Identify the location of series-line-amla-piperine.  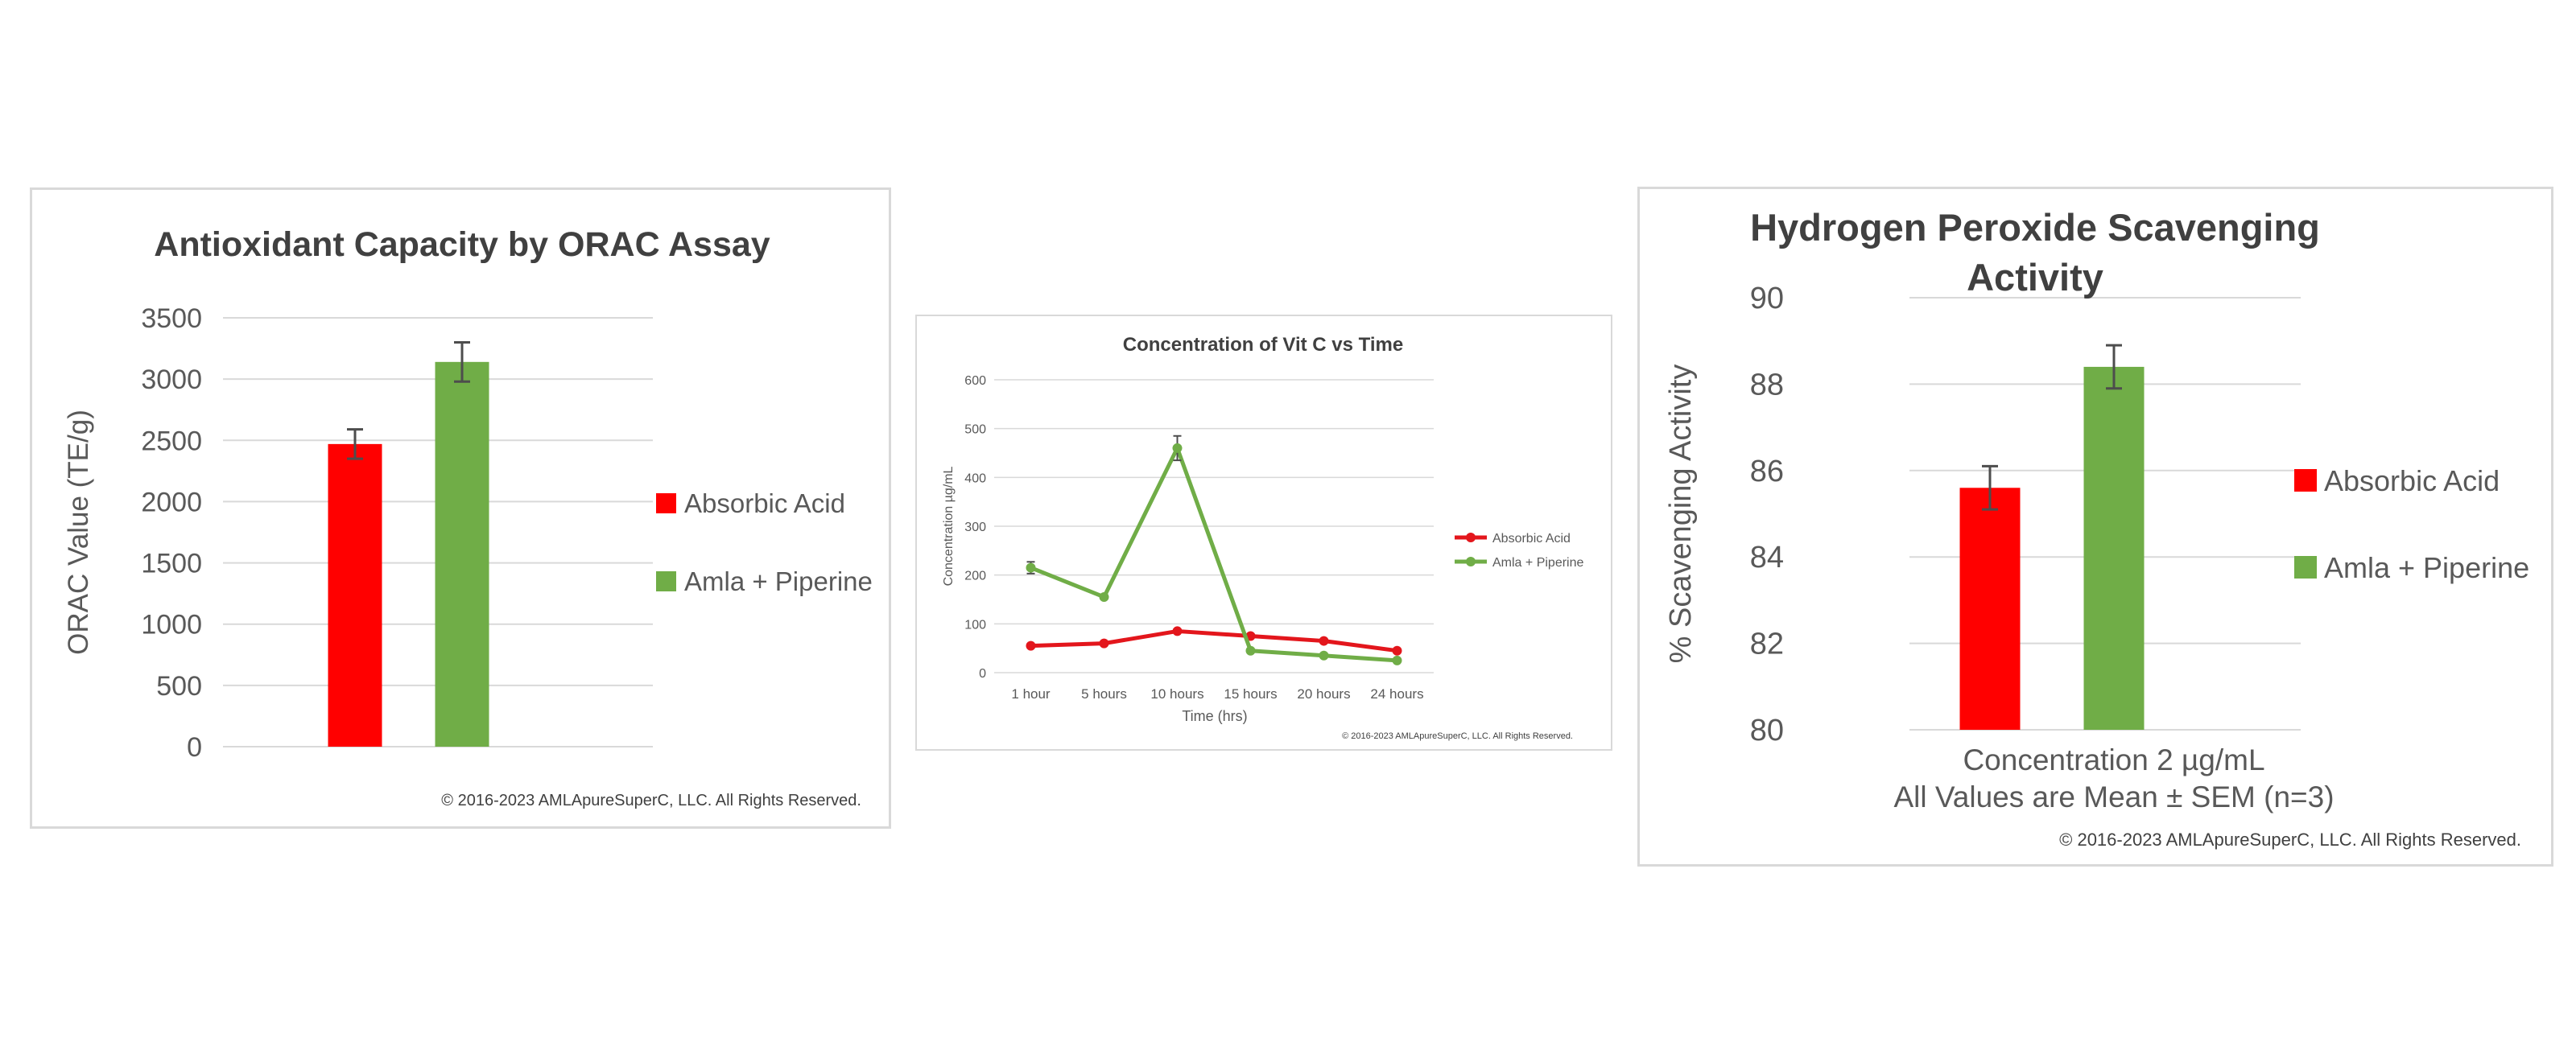
(1213, 554).